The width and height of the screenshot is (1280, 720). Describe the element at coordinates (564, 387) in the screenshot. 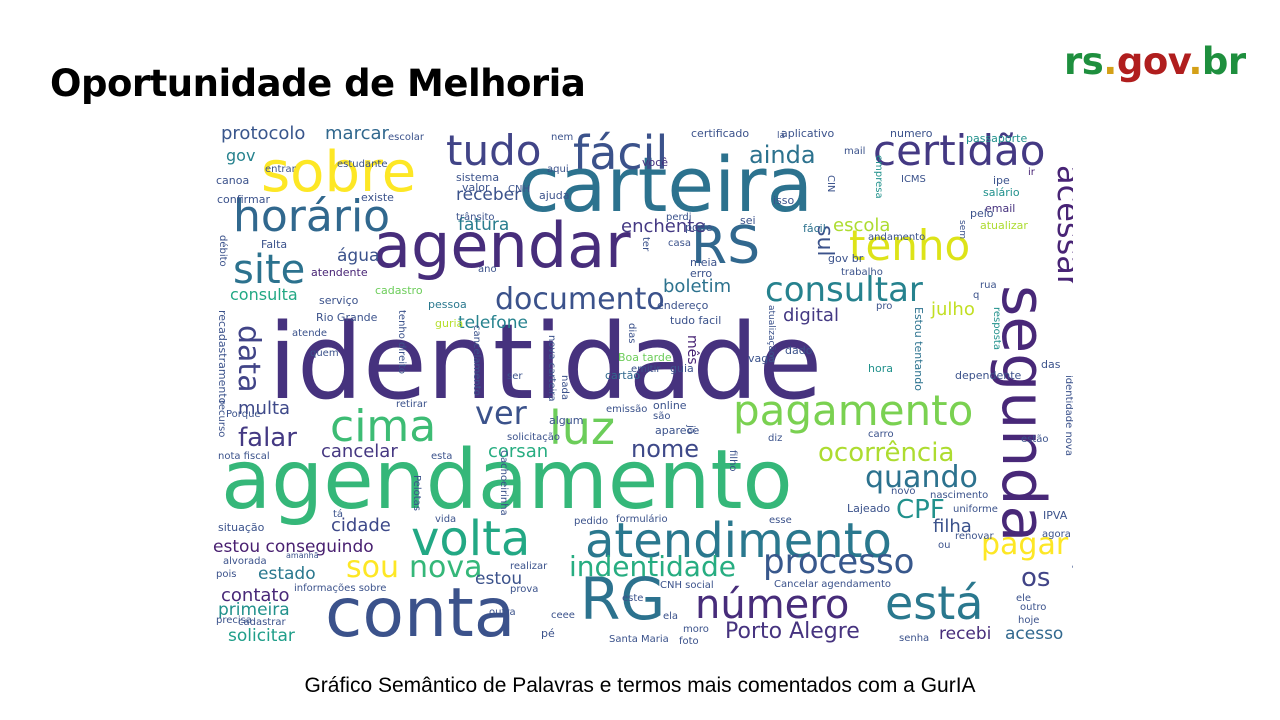

I see `cloud-word: nada` at that location.